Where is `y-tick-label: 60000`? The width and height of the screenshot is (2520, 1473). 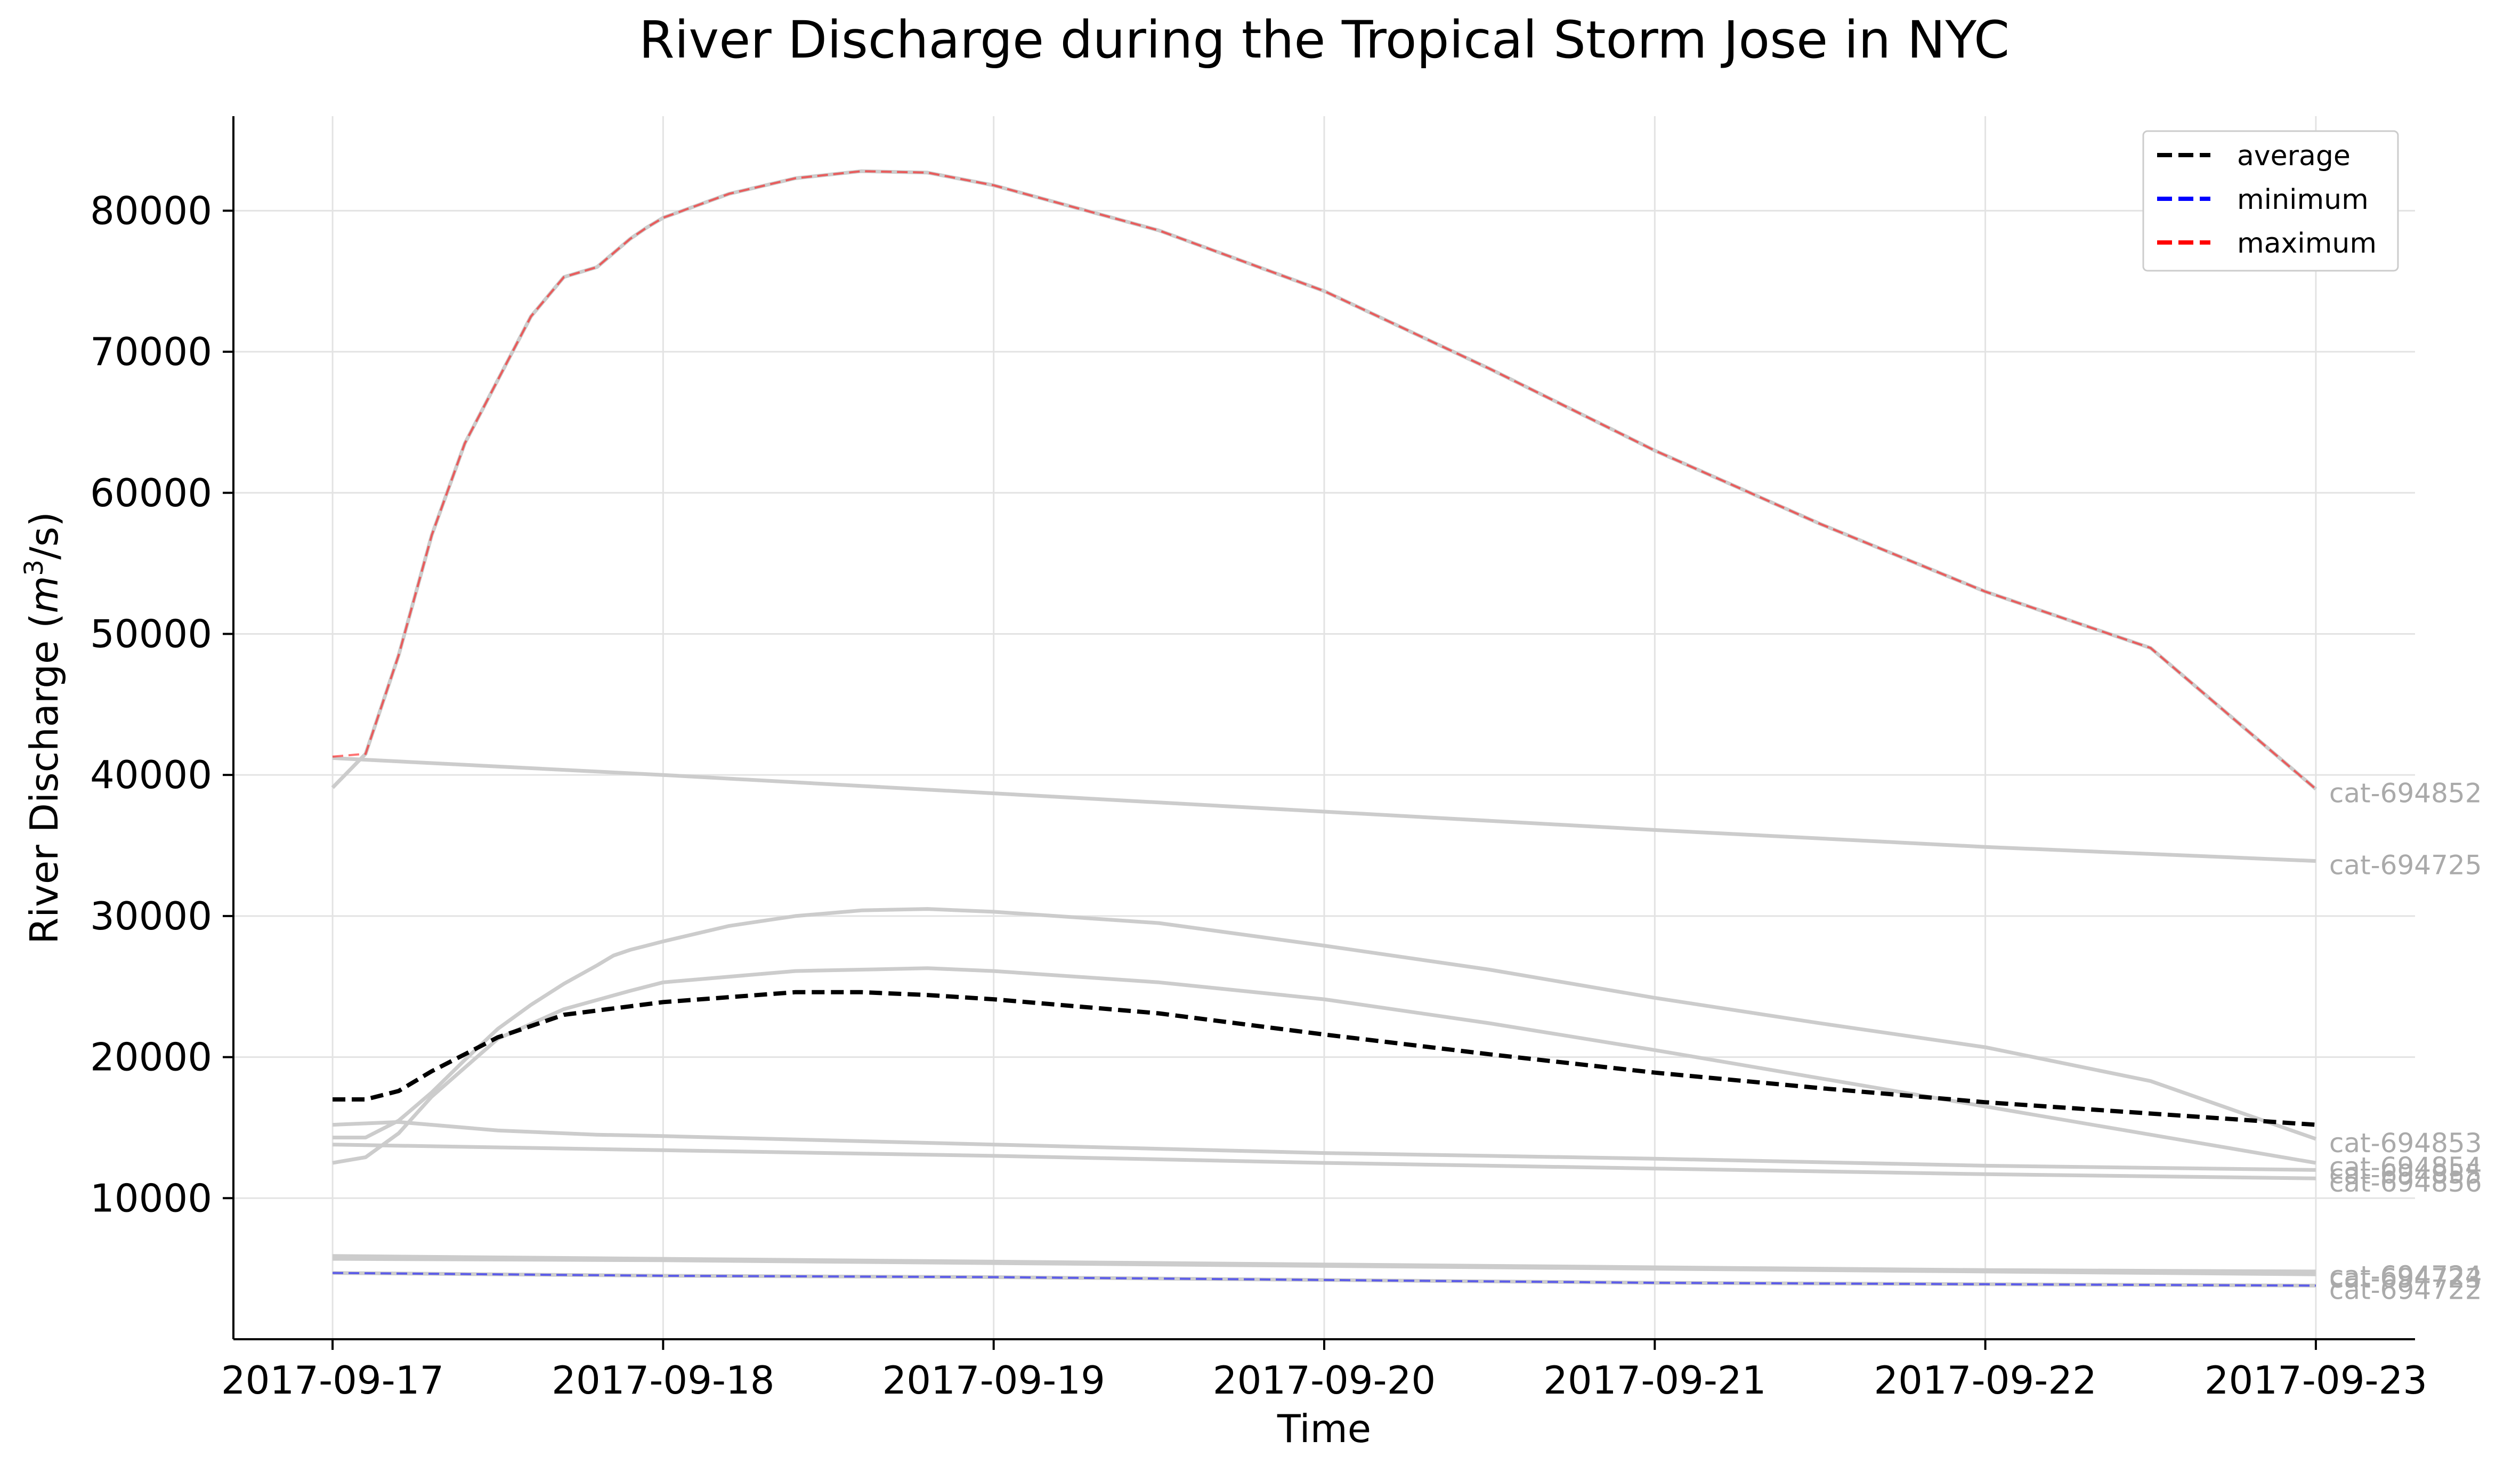
y-tick-label: 60000 is located at coordinates (151, 493).